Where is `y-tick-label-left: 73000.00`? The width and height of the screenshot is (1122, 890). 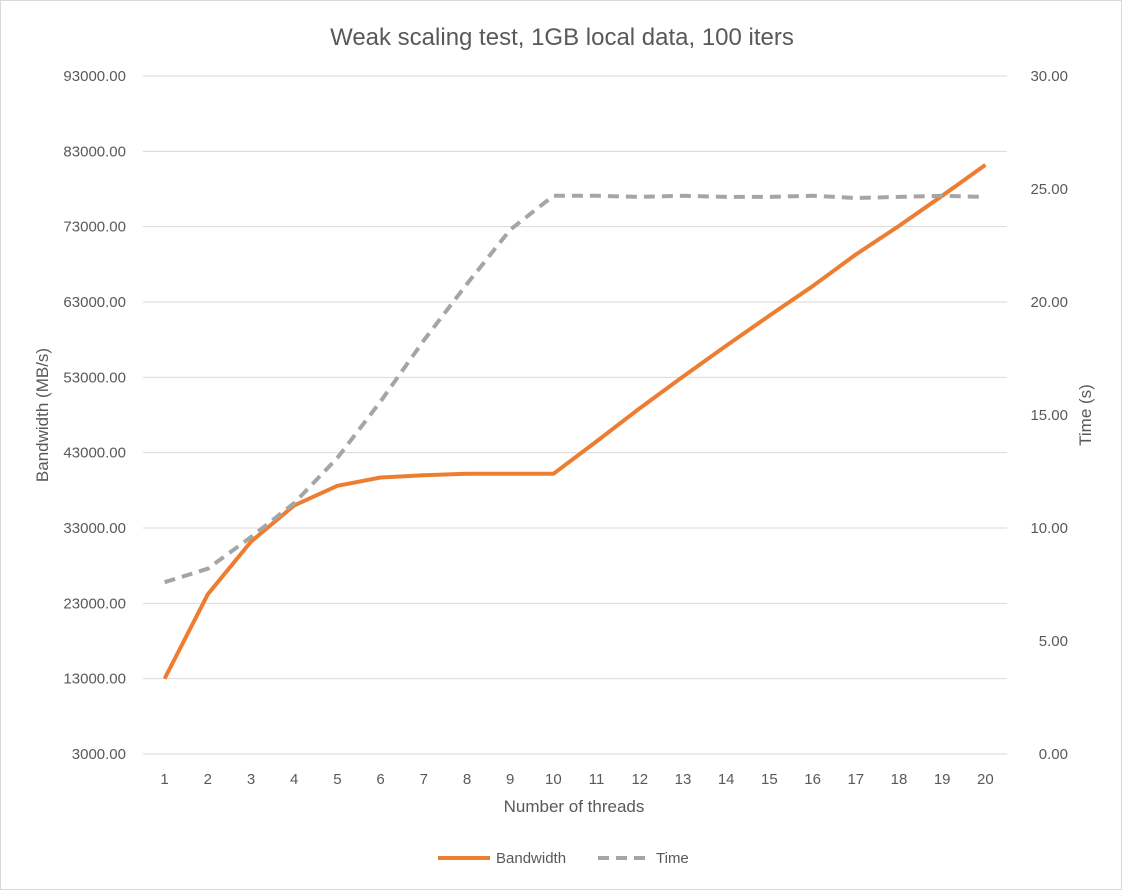
y-tick-label-left: 73000.00 is located at coordinates (94, 227).